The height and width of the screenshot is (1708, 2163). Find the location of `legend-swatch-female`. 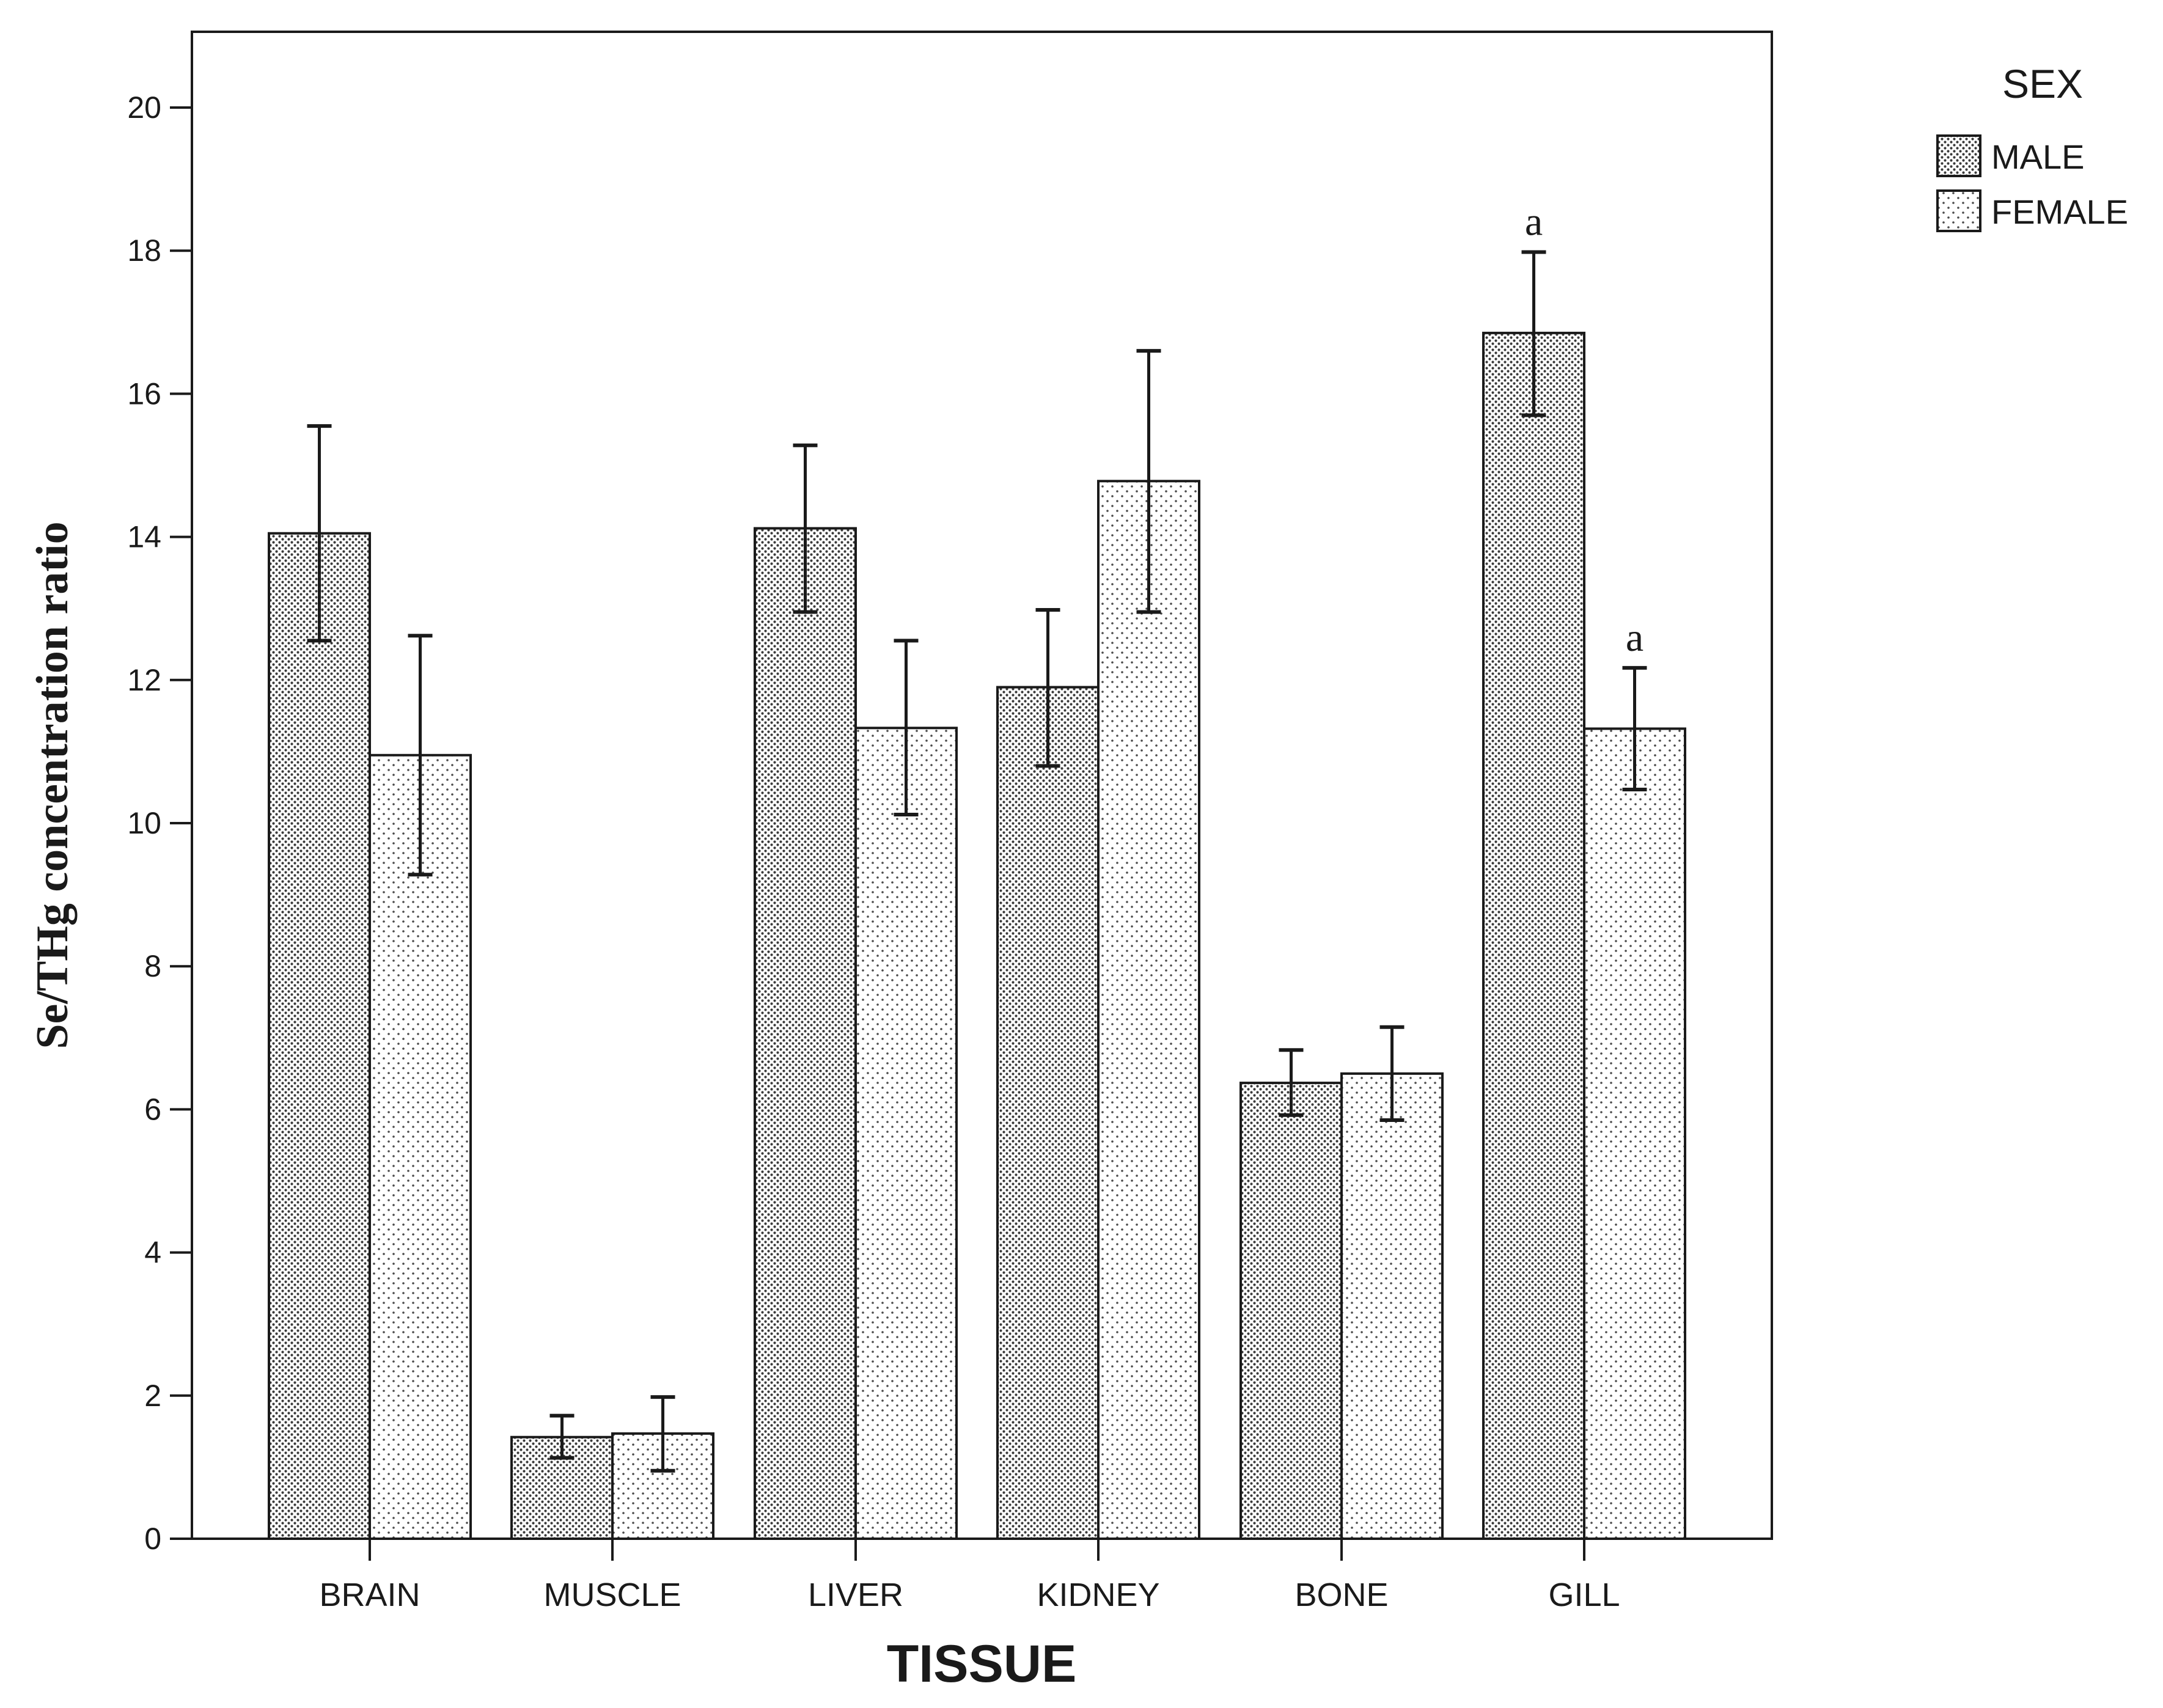

legend-swatch-female is located at coordinates (1959, 210).